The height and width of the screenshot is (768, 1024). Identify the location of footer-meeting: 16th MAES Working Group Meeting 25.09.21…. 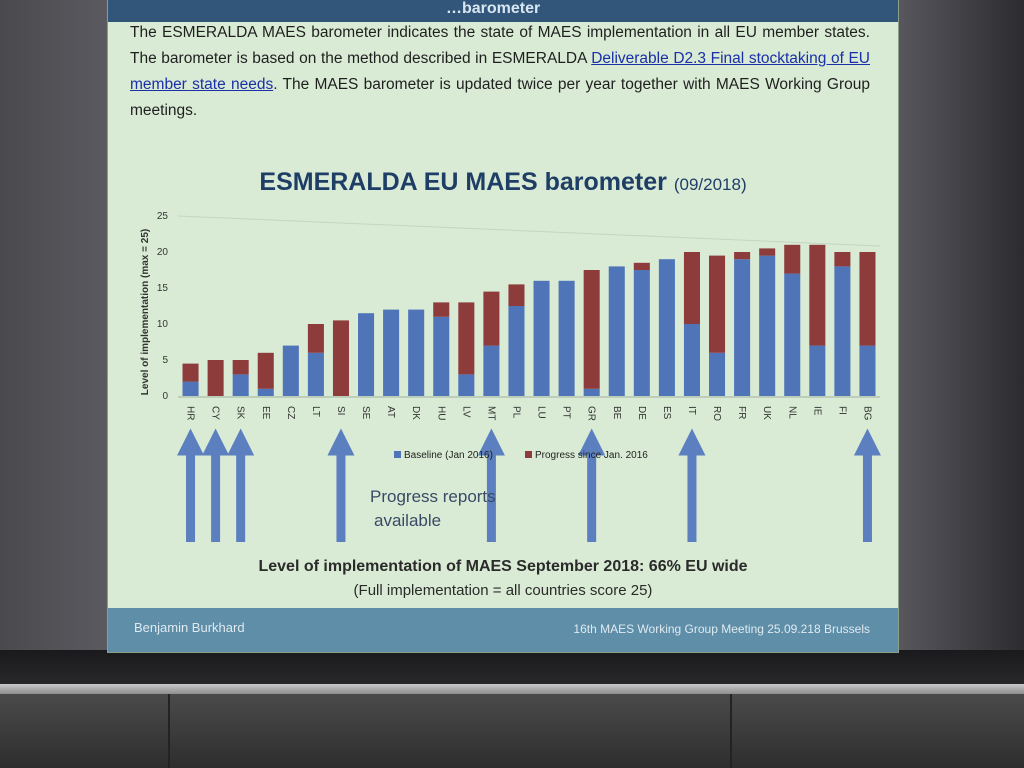
(721, 629).